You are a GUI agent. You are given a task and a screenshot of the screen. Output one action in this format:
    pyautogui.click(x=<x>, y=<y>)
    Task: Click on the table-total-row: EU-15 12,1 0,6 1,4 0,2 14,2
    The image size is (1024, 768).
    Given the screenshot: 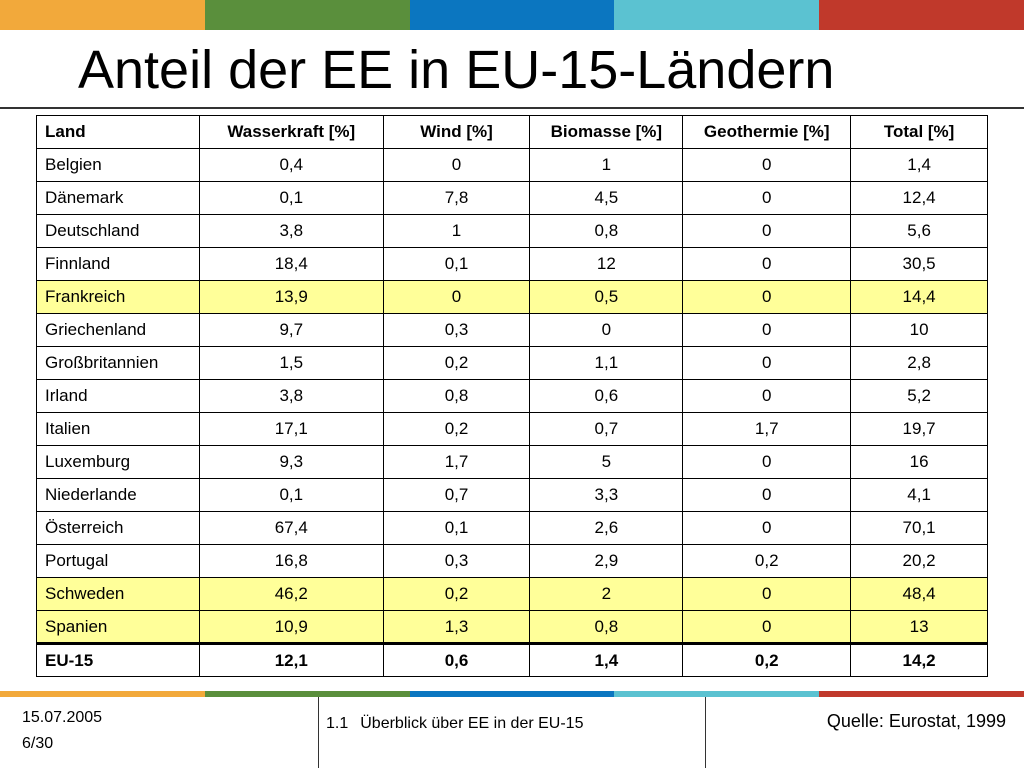 What is the action you would take?
    pyautogui.click(x=512, y=659)
    